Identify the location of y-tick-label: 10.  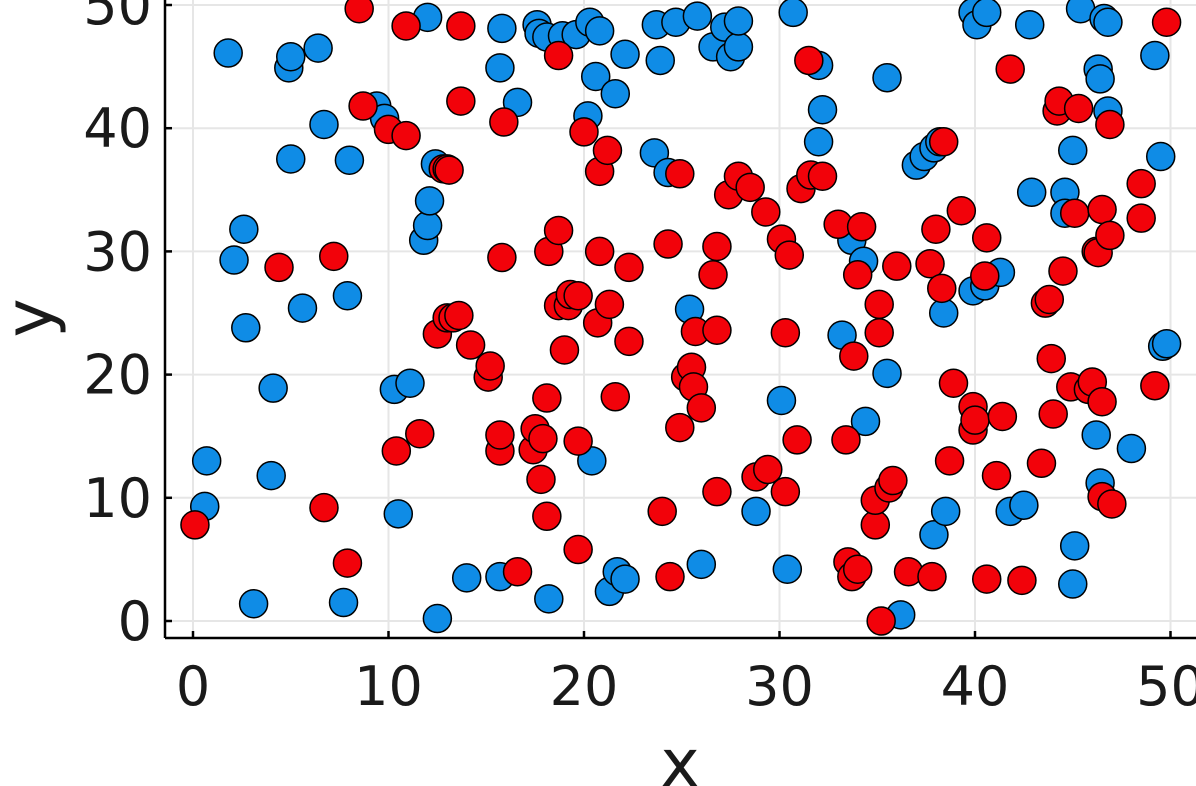
(117, 498).